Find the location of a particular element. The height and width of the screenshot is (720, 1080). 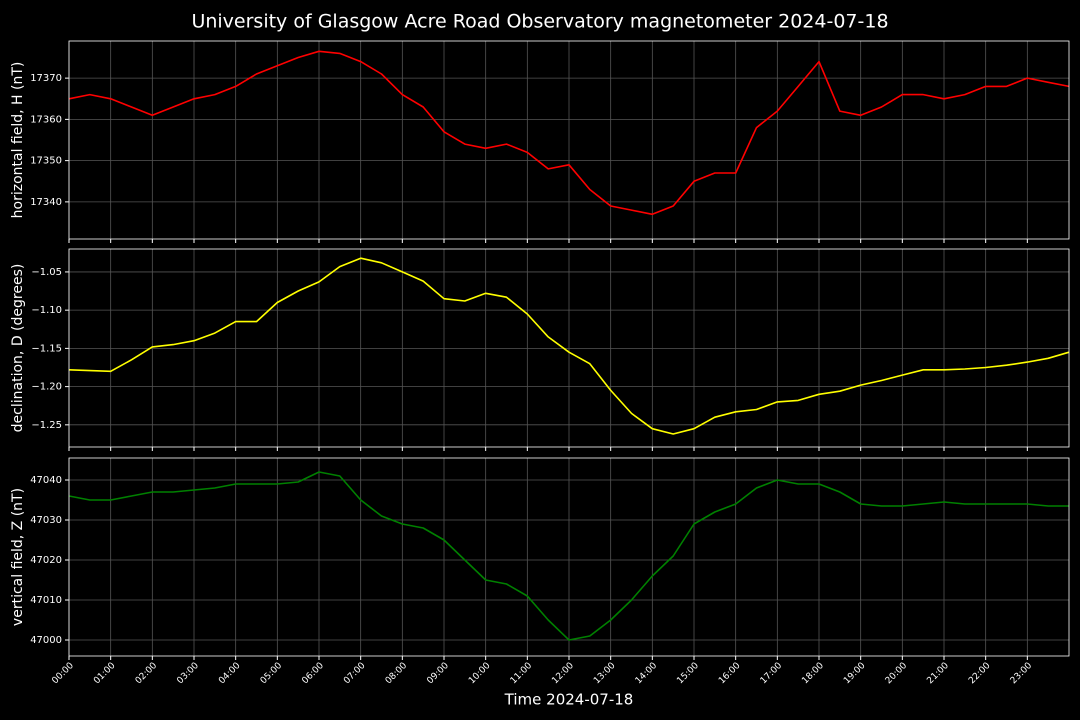

y-tick-label: 47030 is located at coordinates (46, 520).